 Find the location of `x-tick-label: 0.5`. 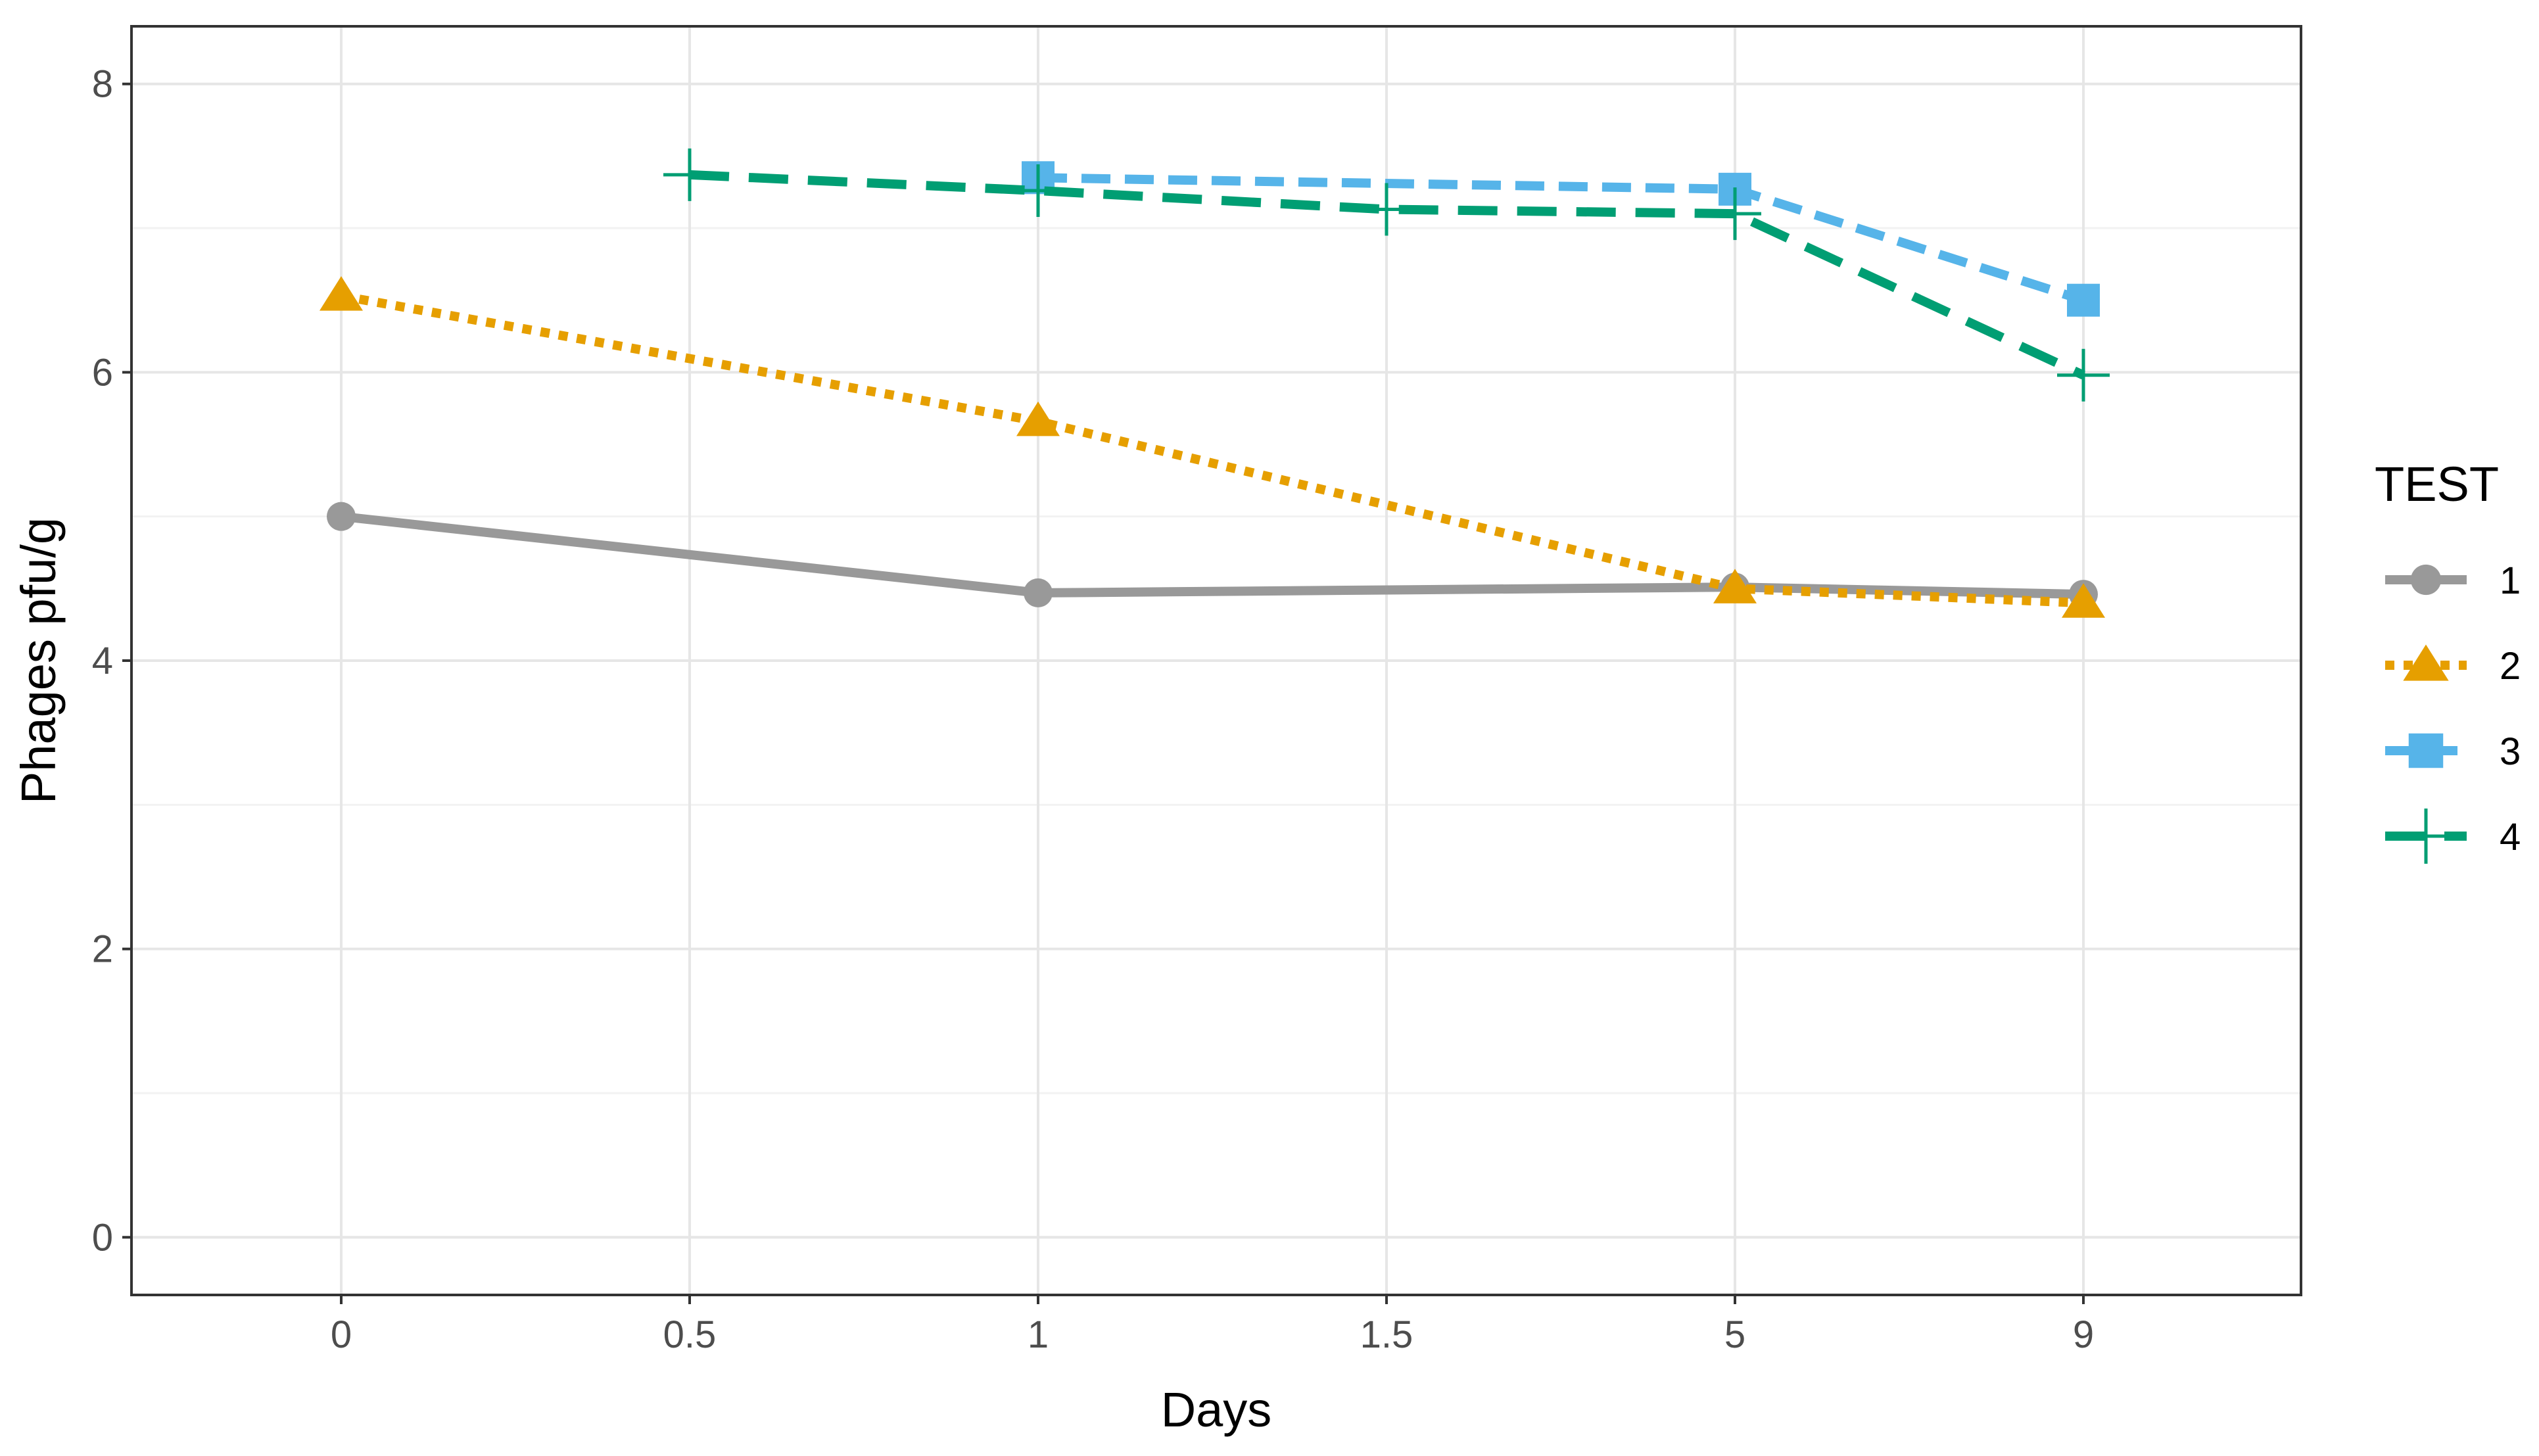

x-tick-label: 0.5 is located at coordinates (690, 1334).